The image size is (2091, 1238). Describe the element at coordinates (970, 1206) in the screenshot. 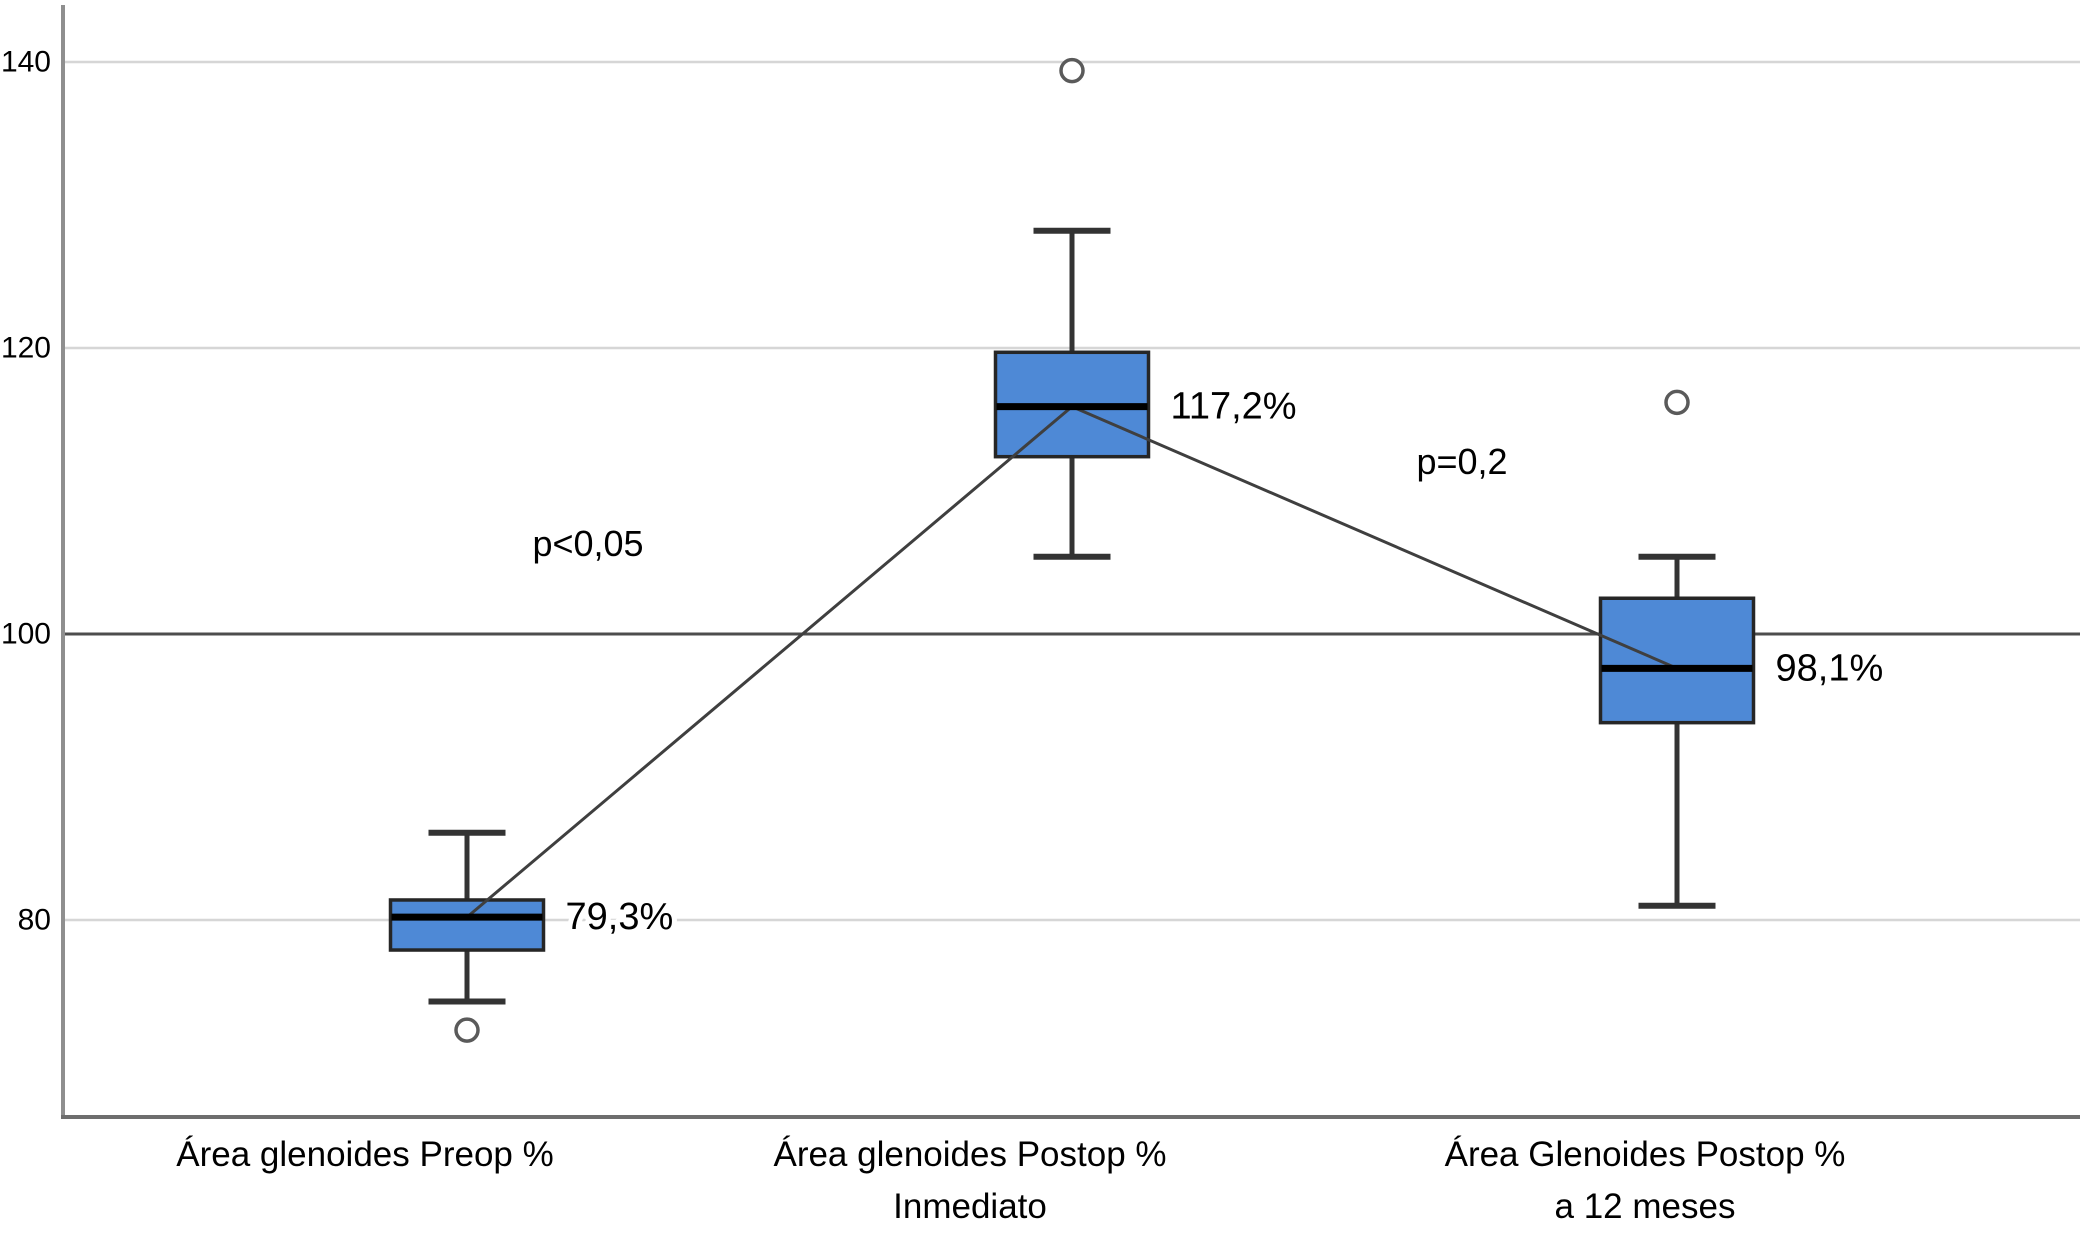

I see `category-label: Inmediato` at that location.